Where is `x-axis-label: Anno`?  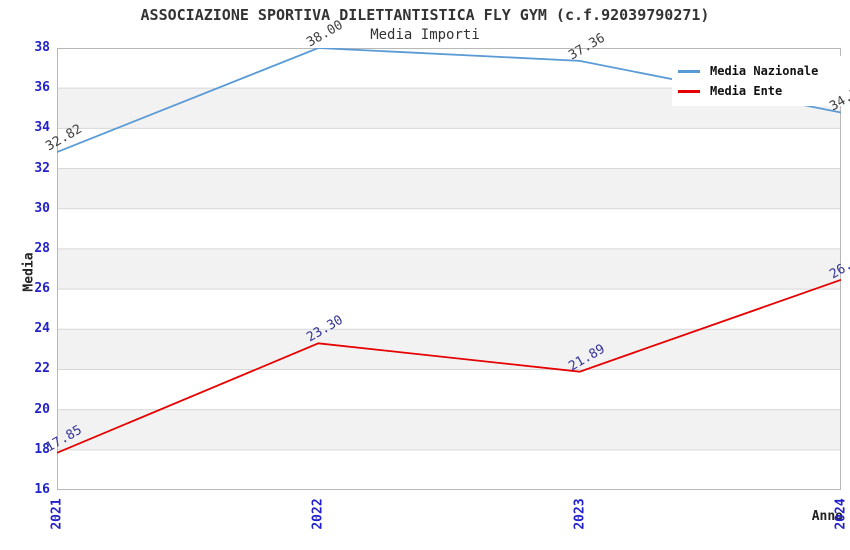 x-axis-label: Anno is located at coordinates (827, 516).